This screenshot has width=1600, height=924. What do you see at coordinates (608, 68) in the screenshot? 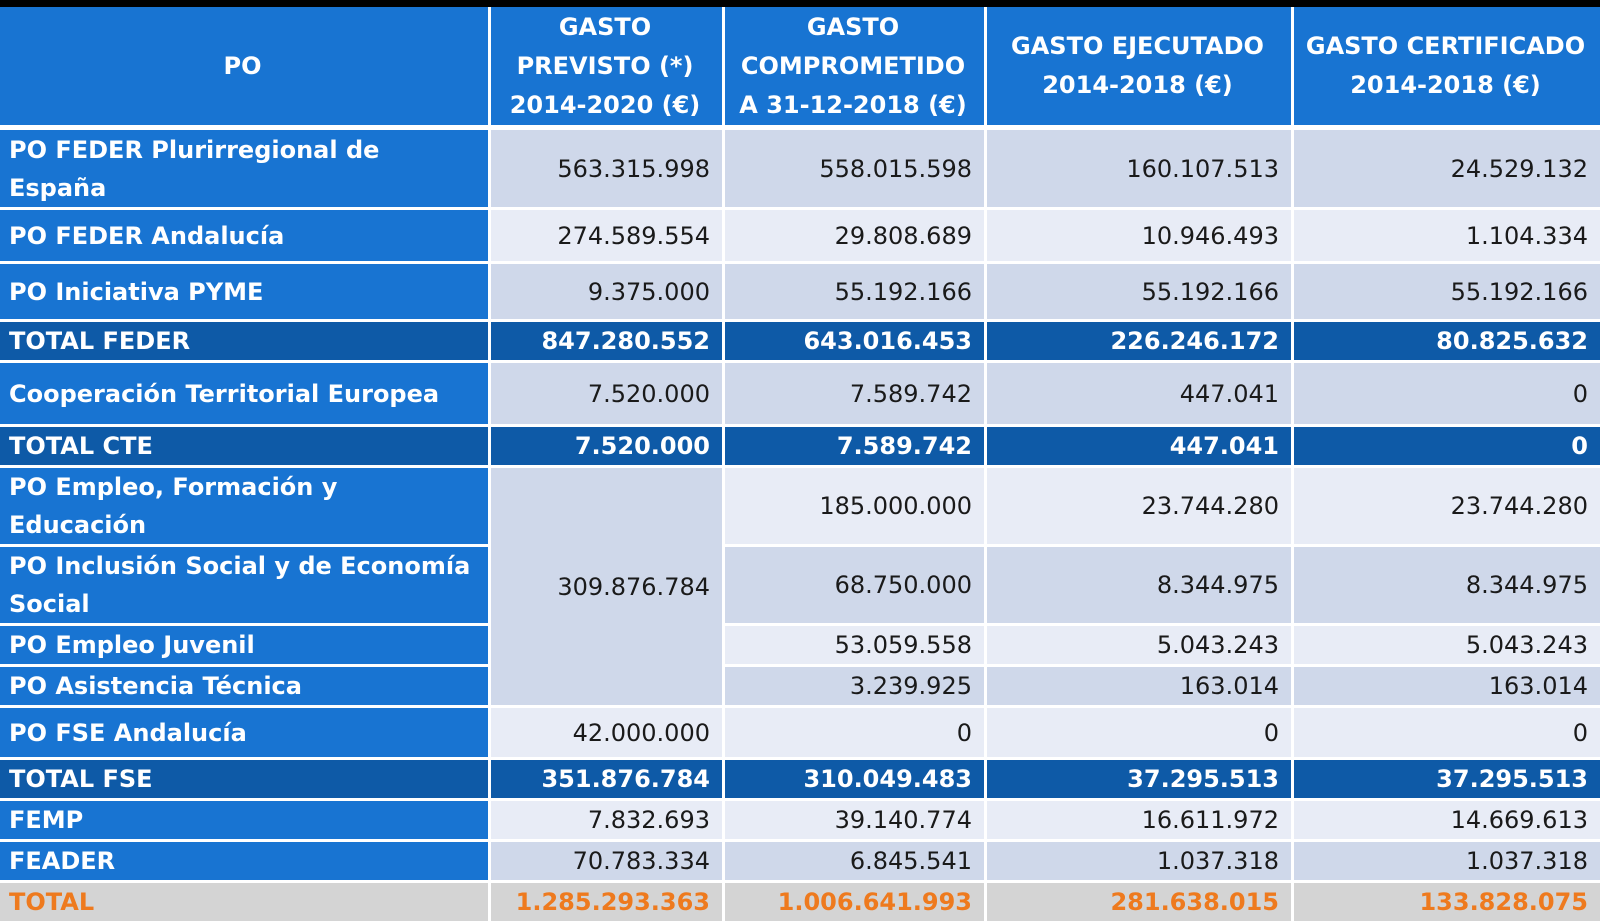
I see `col-header-gasto-previsto: GASTO PREVISTO (*) 2014-2020 (€)` at bounding box center [608, 68].